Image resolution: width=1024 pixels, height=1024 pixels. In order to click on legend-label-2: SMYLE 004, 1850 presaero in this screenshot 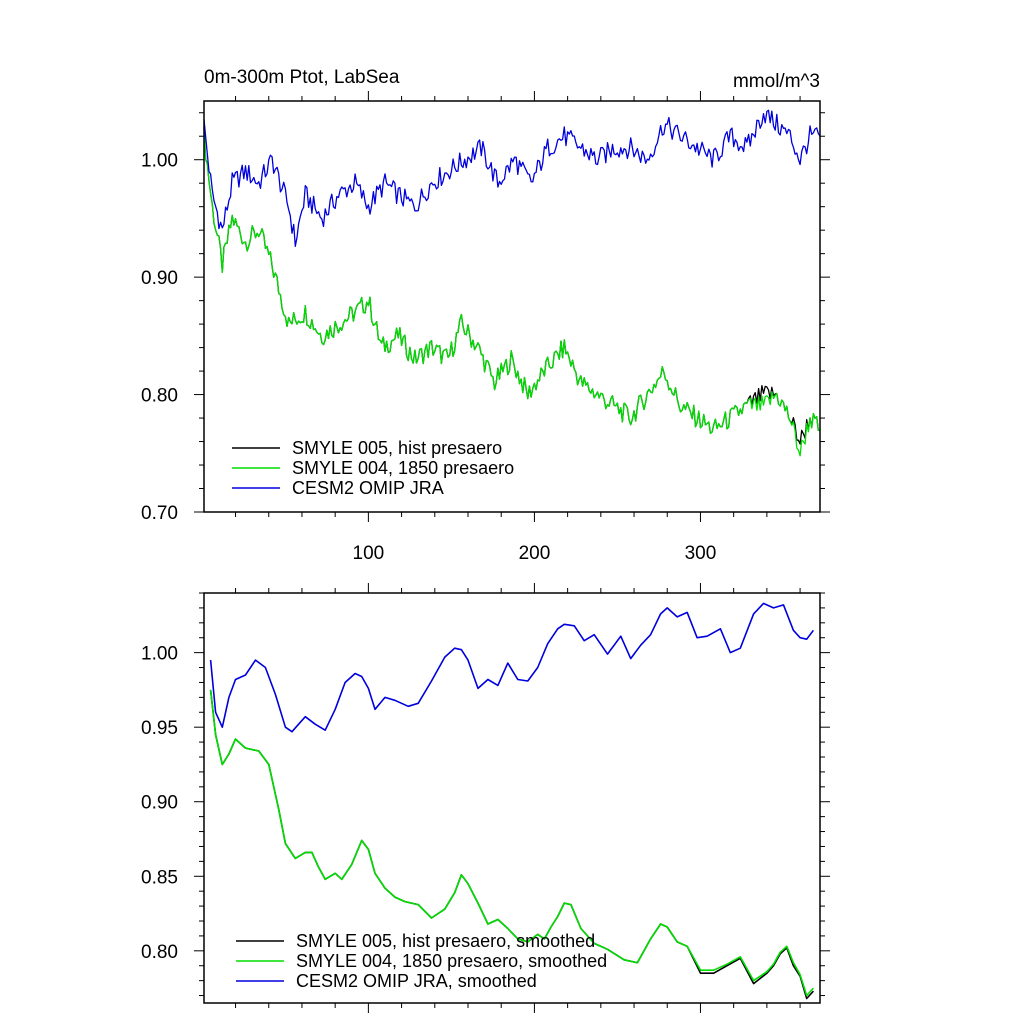, I will do `click(403, 468)`.